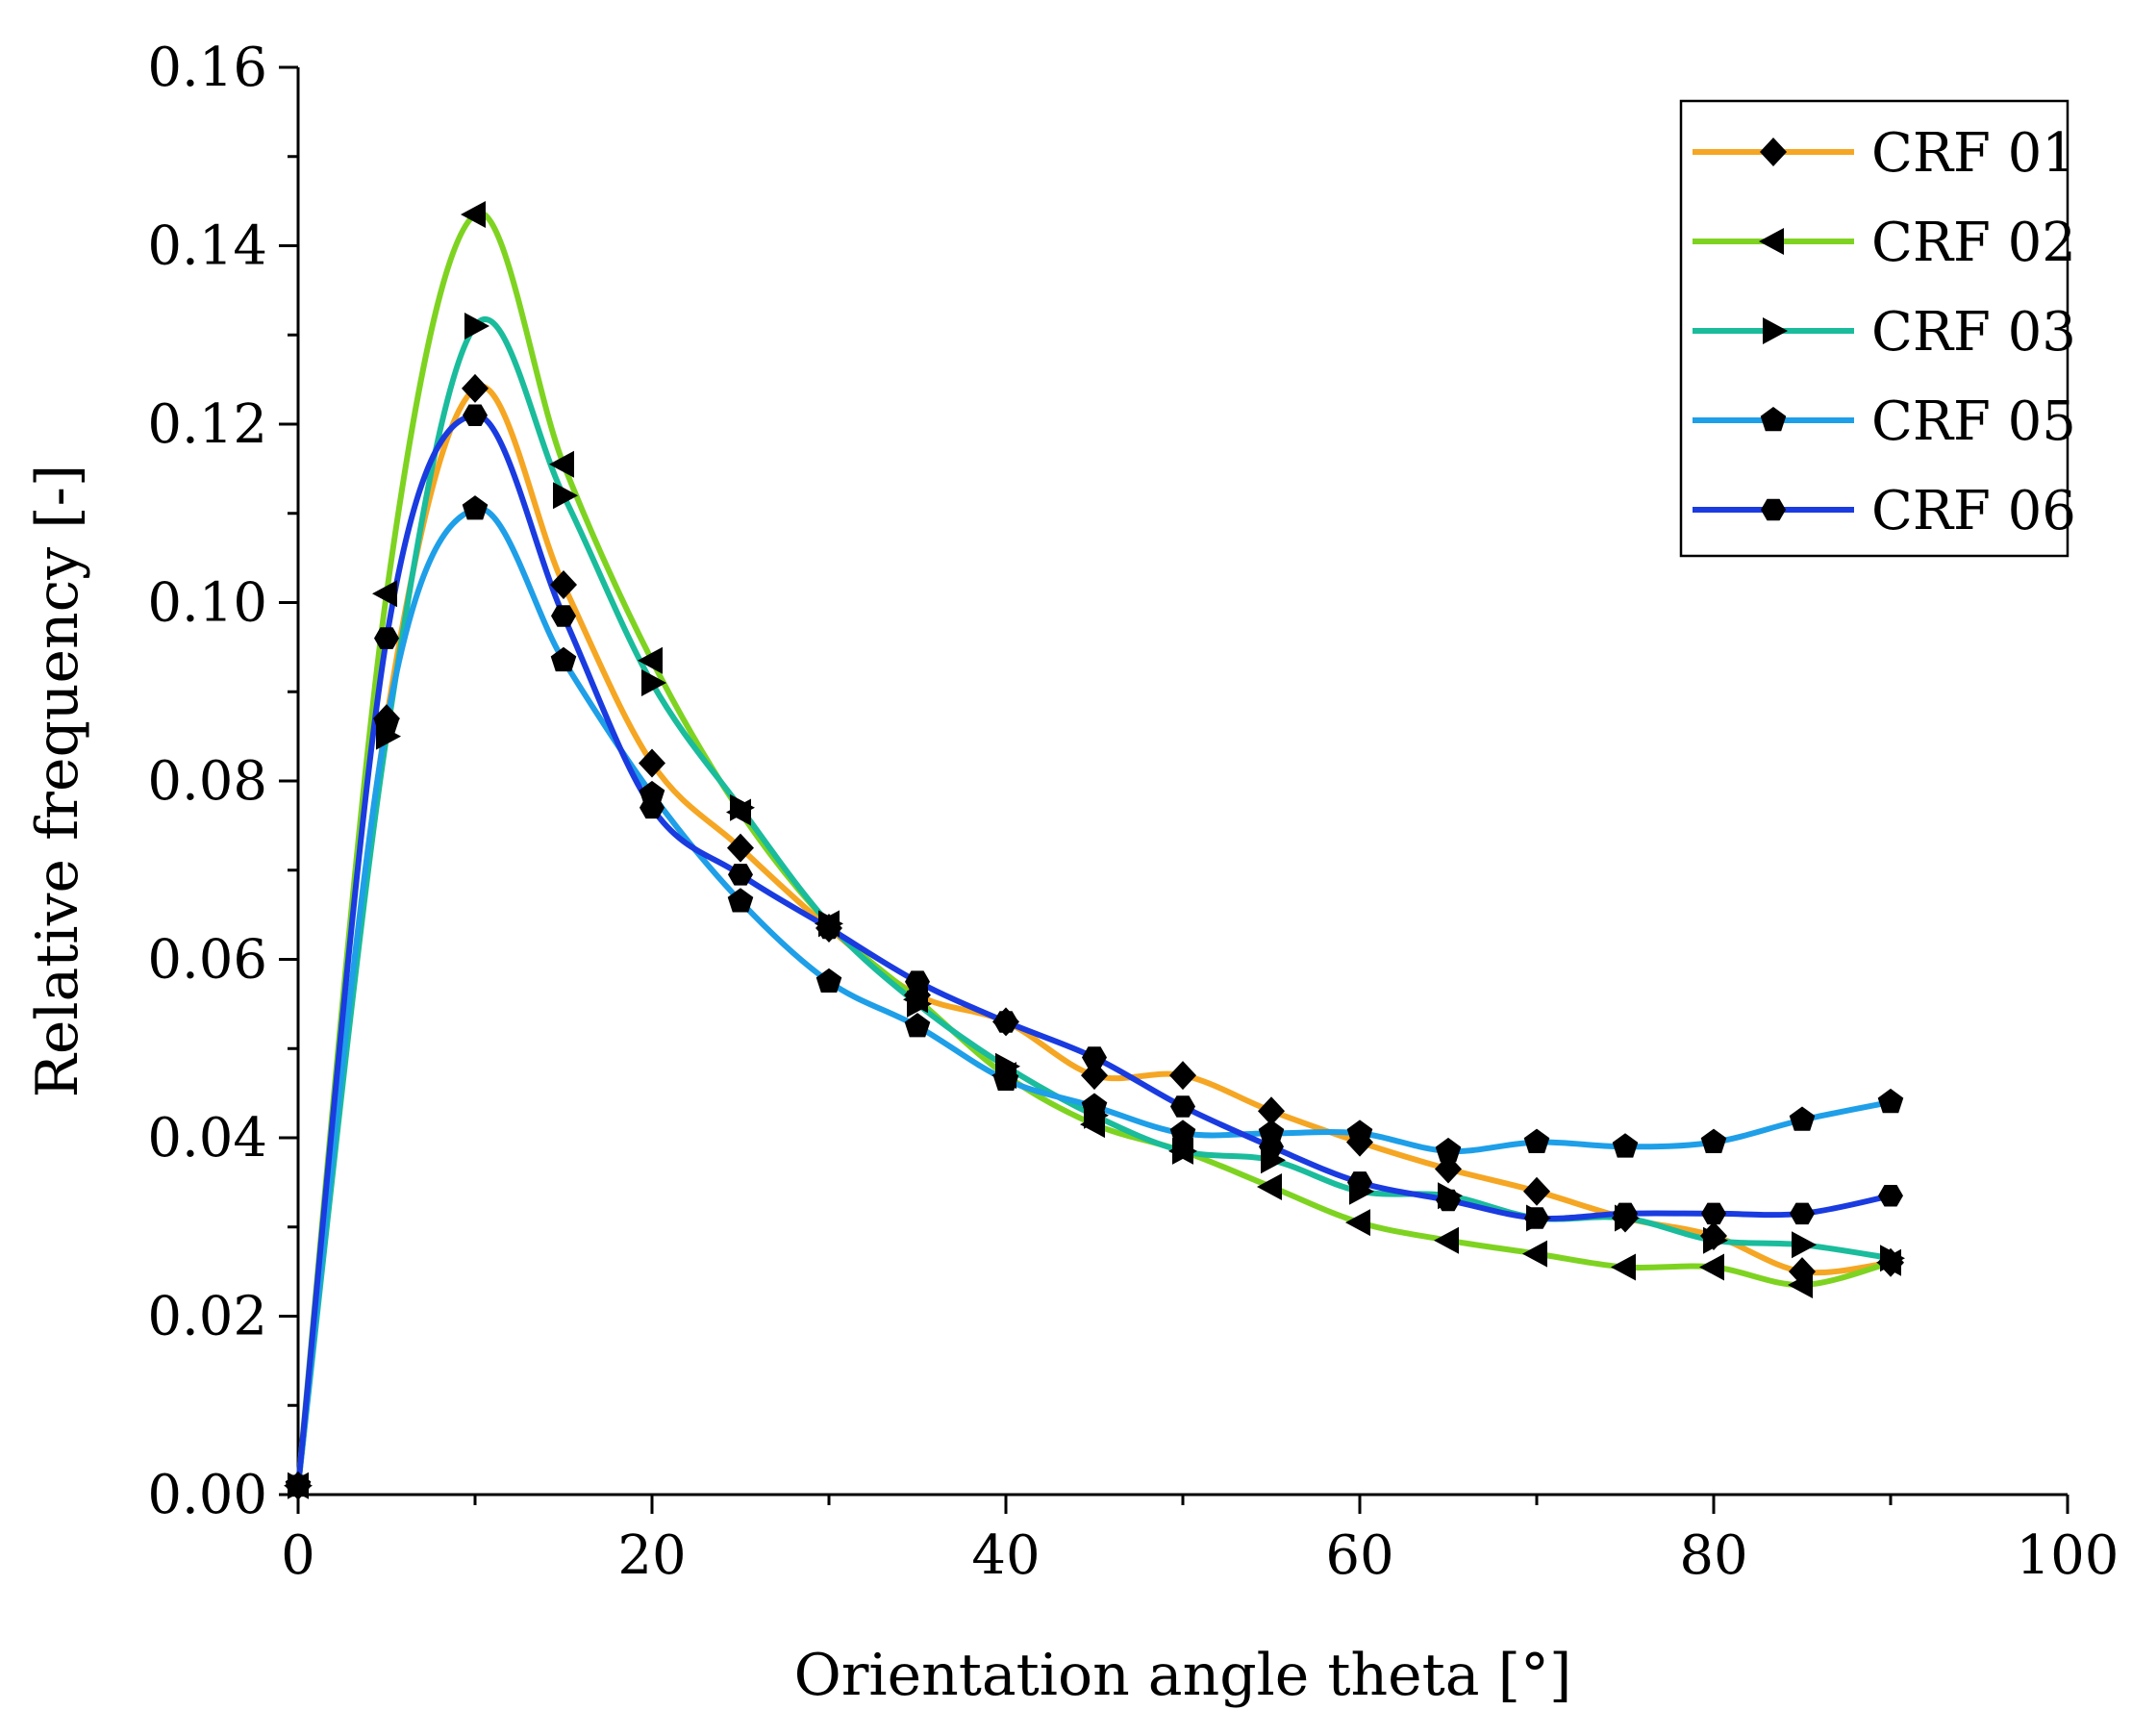 The width and height of the screenshot is (2132, 1736). Describe the element at coordinates (298, 1555) in the screenshot. I see `x-tick-label: 0` at that location.